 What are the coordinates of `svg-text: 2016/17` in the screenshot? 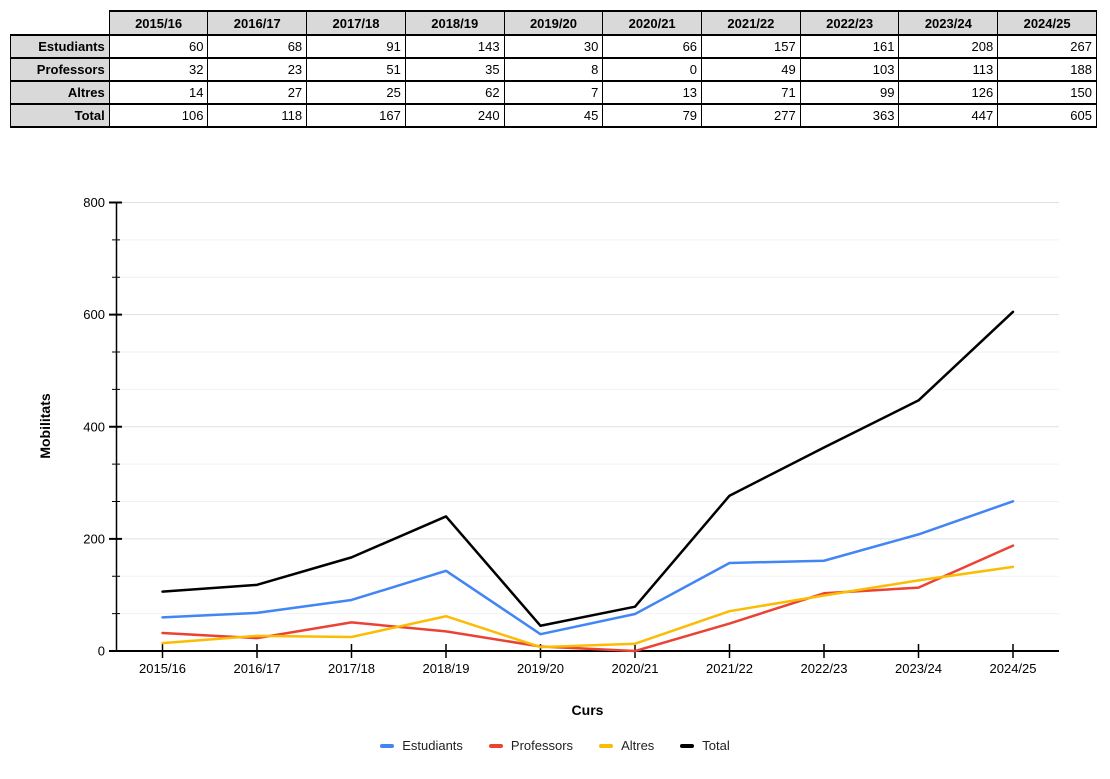 It's located at (257, 668).